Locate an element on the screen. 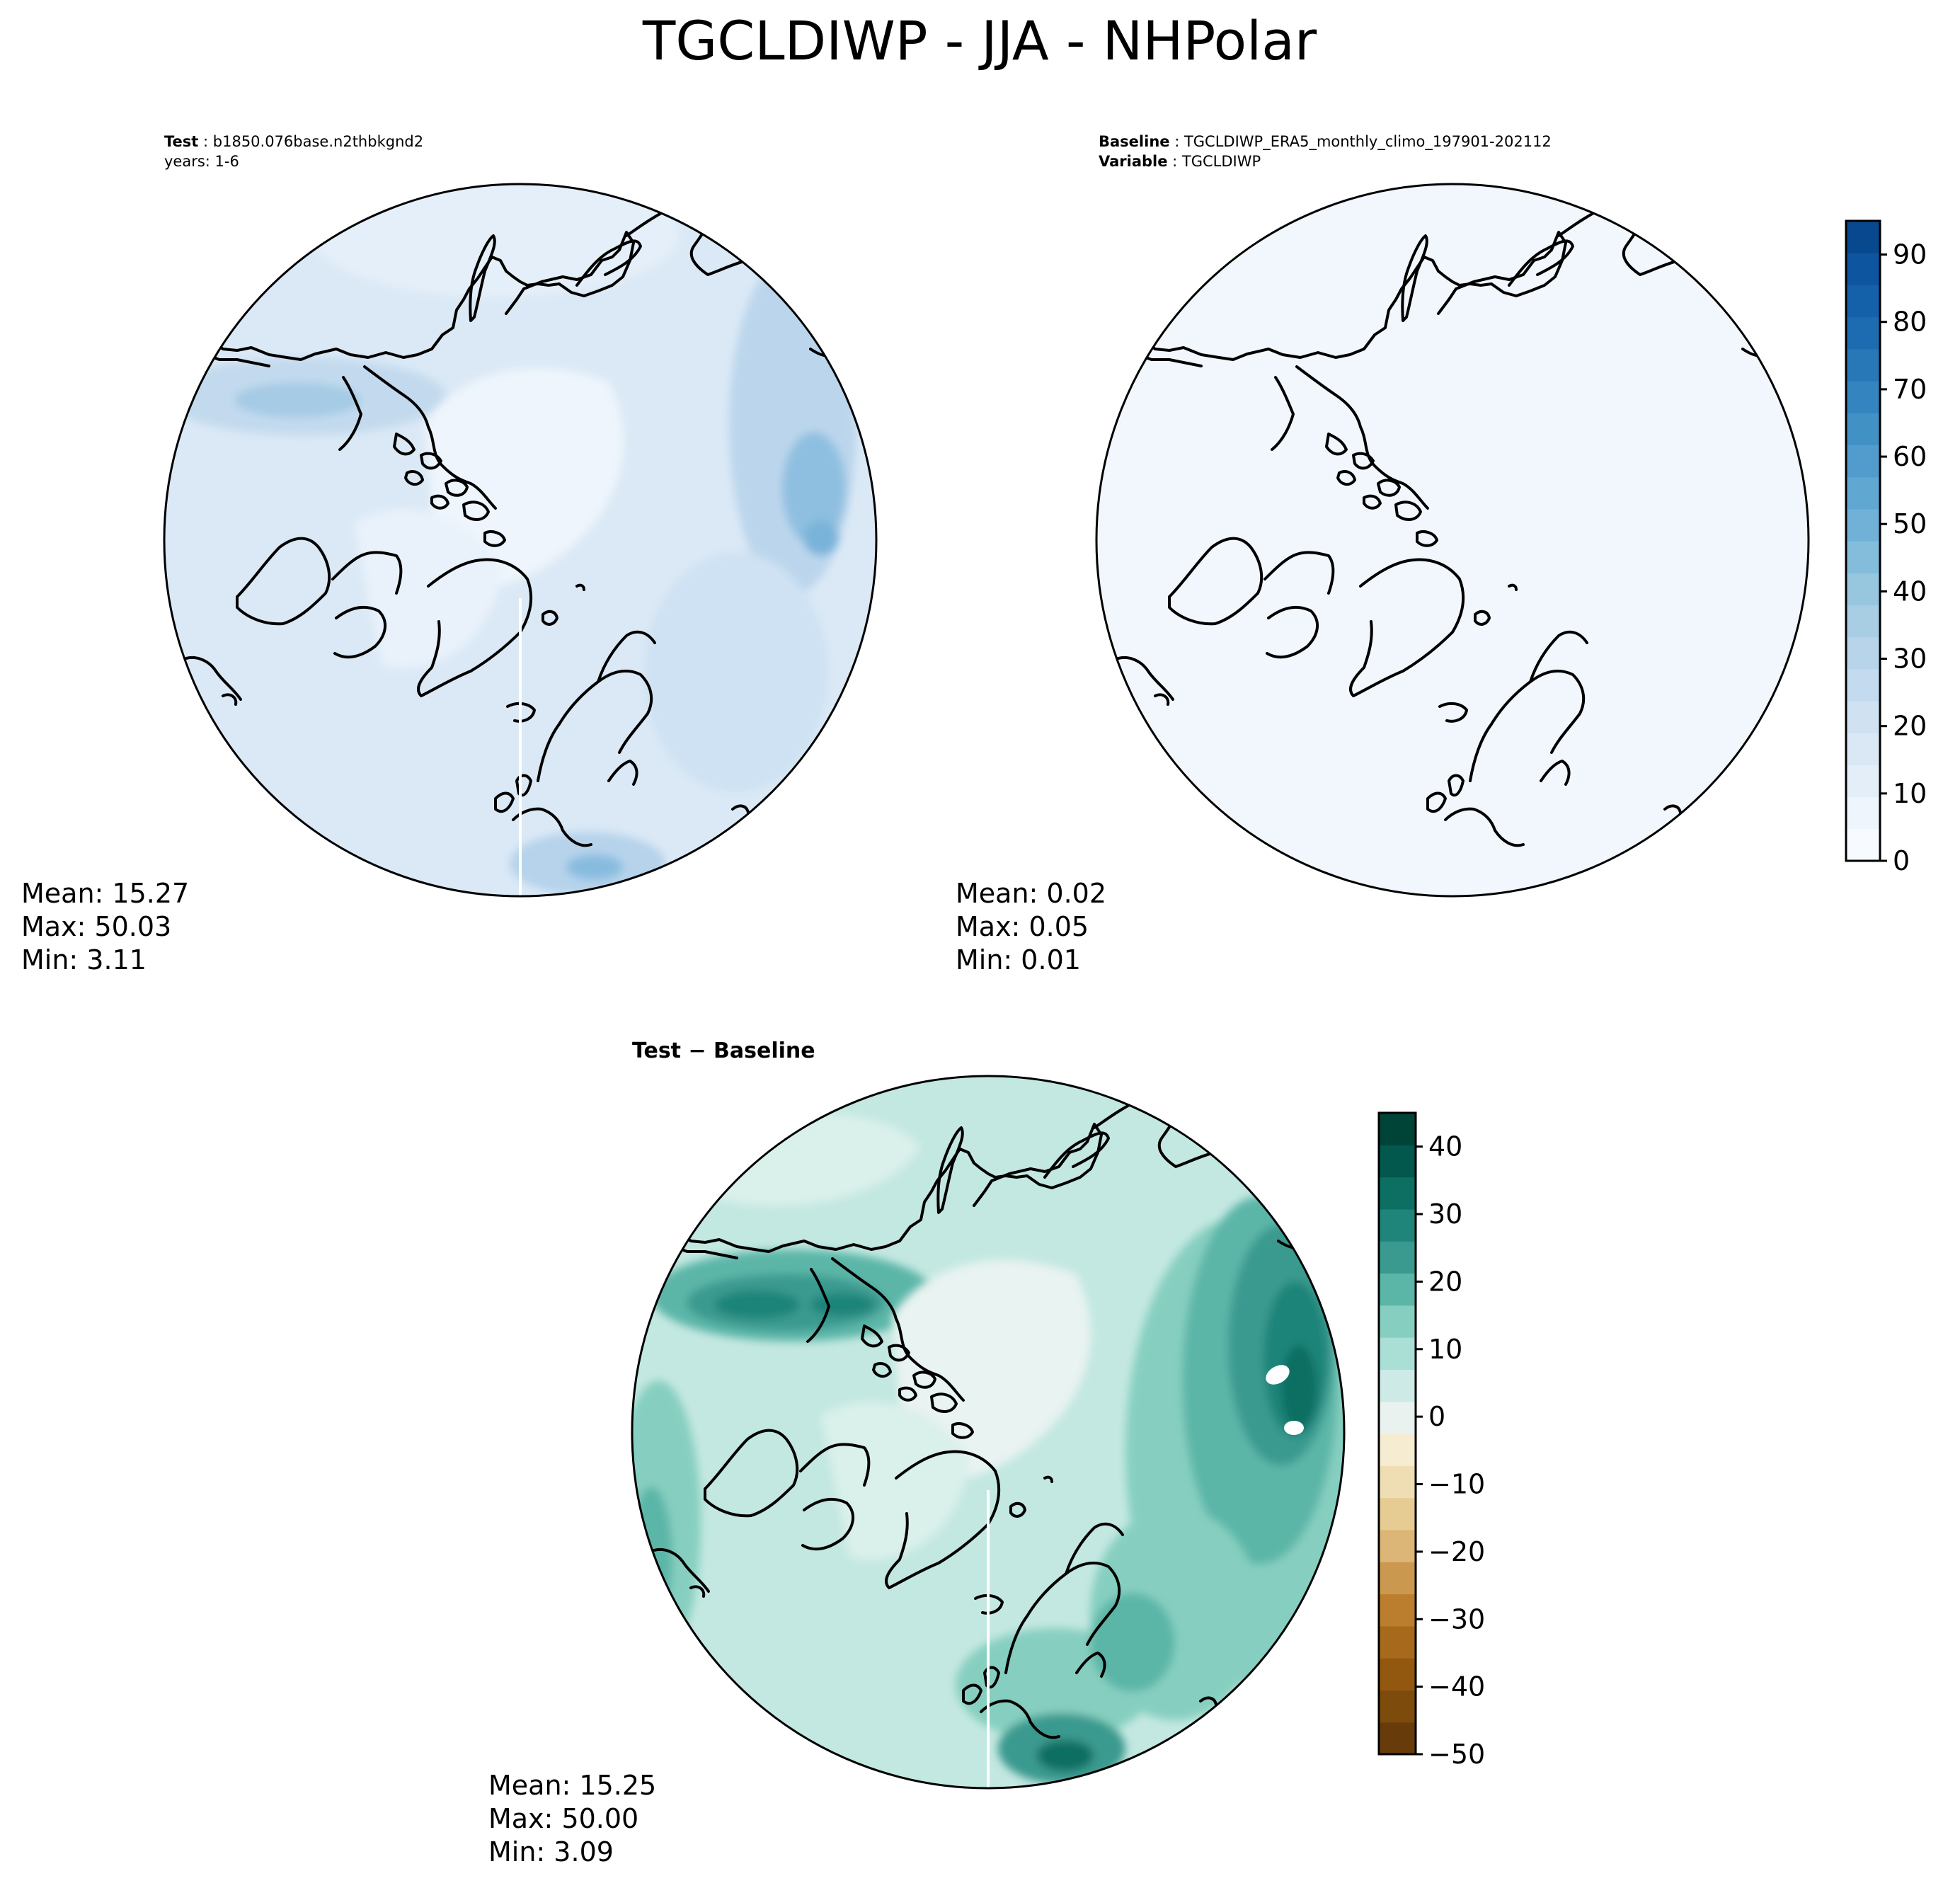 Image resolution: width=1960 pixels, height=1888 pixels. panel-test-header-line1: Test : b1850.076base.n2thbkgnd2 is located at coordinates (293, 142).